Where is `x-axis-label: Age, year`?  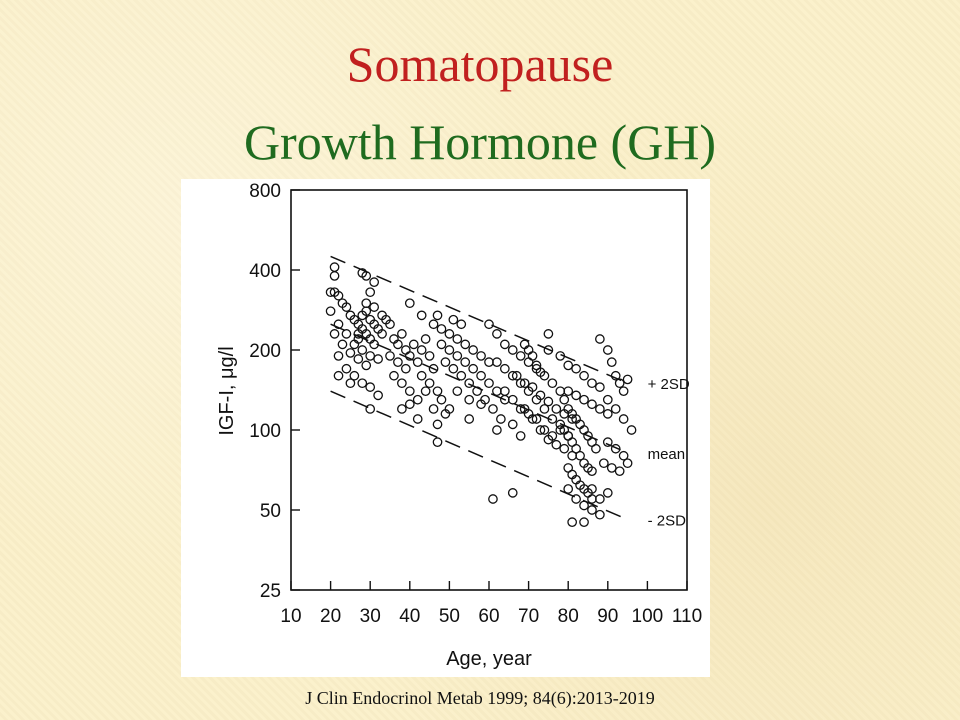
x-axis-label: Age, year is located at coordinates (489, 659).